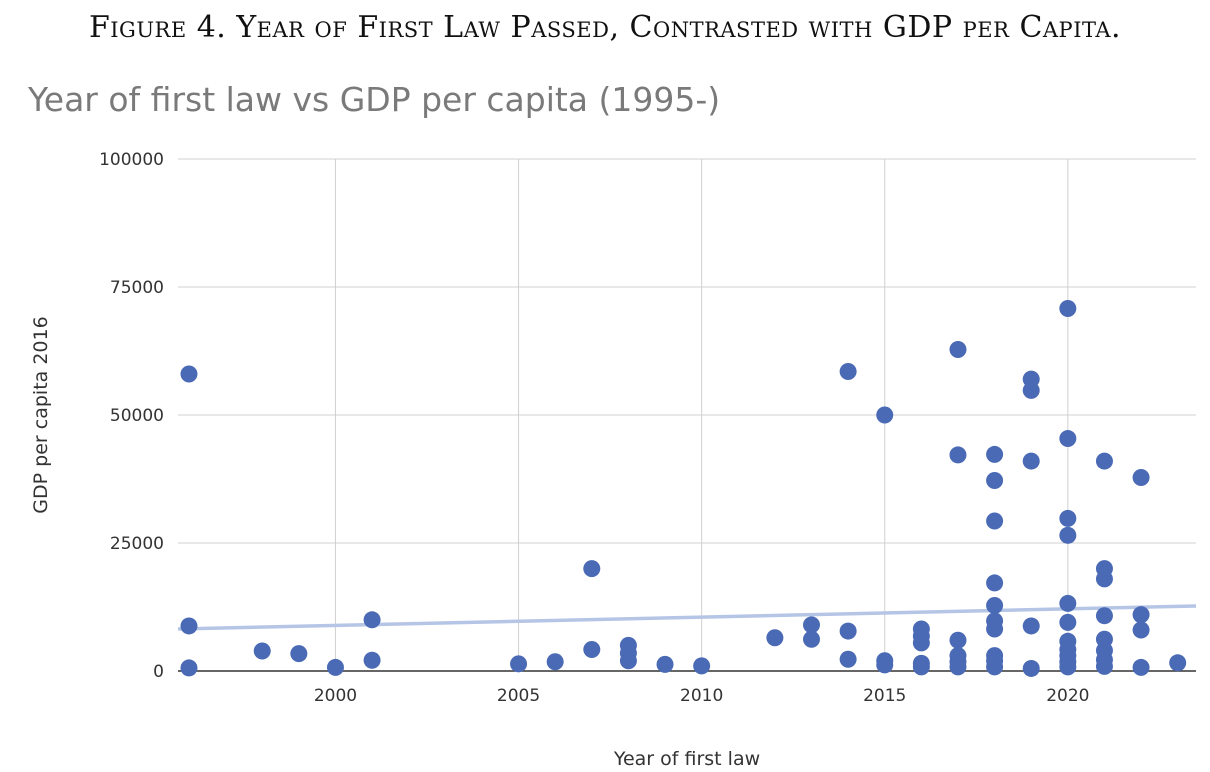  What do you see at coordinates (335, 696) in the screenshot?
I see `x-tick-label: 2000` at bounding box center [335, 696].